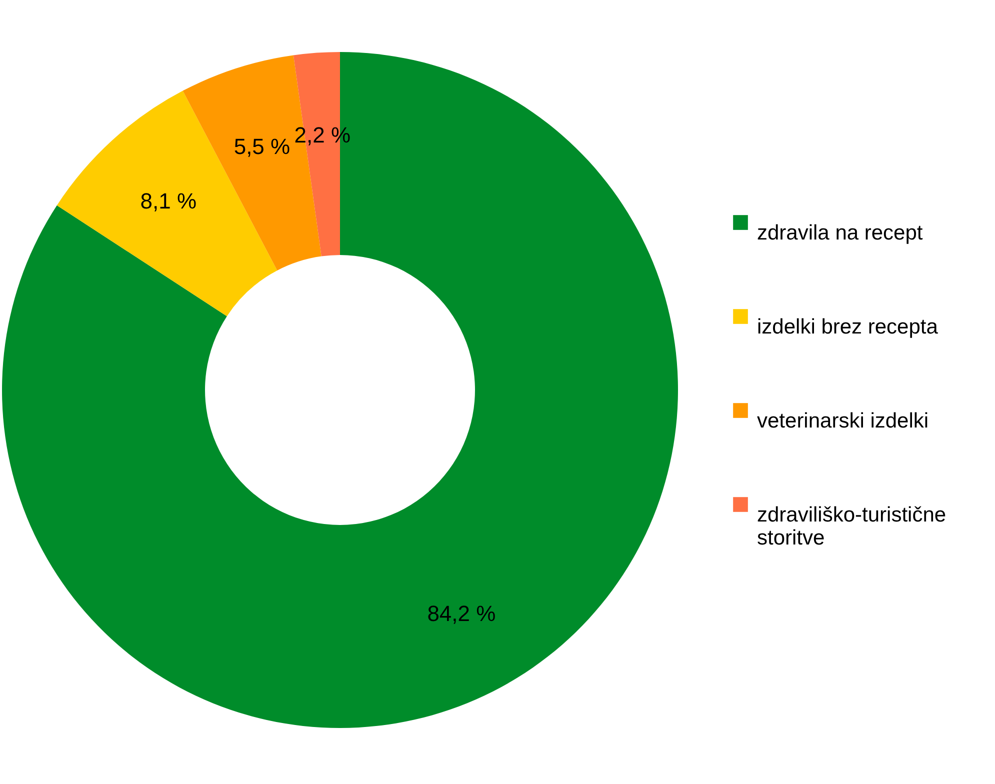 The image size is (995, 784). Describe the element at coordinates (262, 147) in the screenshot. I see `data-label: 5,5 %` at that location.